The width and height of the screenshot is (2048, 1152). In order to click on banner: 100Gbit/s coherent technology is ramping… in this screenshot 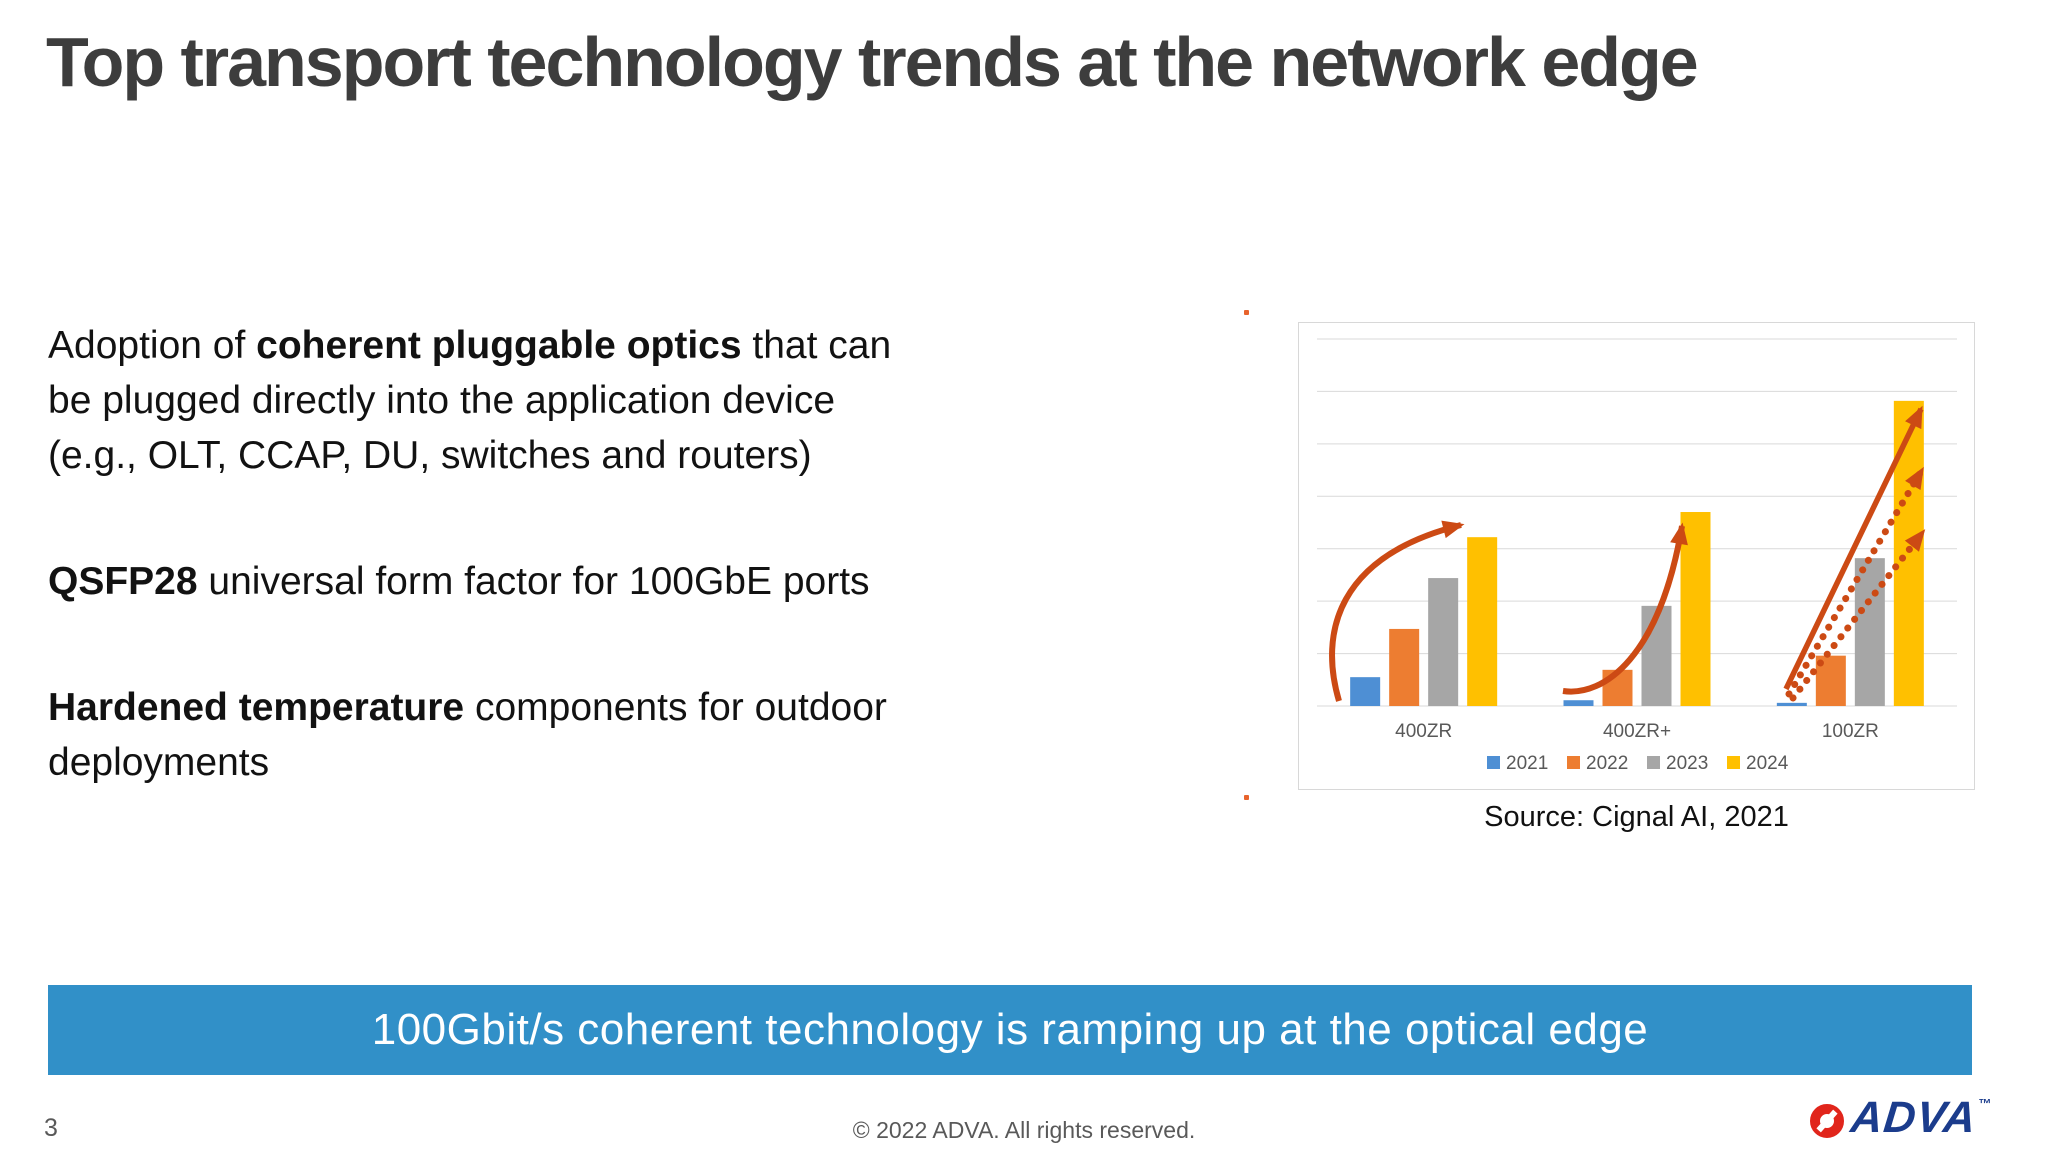, I will do `click(1010, 1030)`.